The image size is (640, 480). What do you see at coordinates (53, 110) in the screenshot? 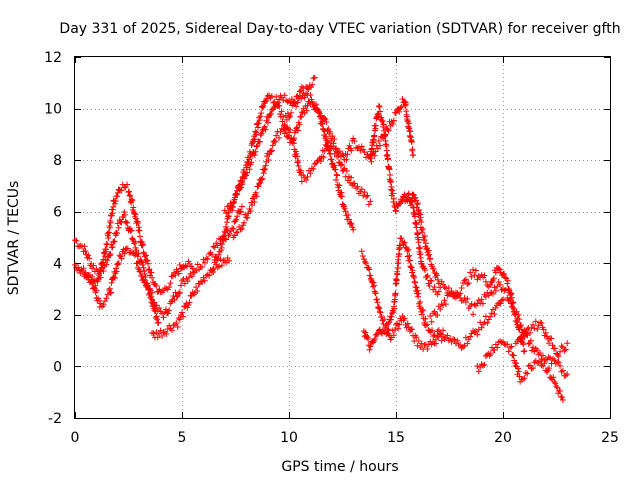
I see `y-tick-label: 10` at bounding box center [53, 110].